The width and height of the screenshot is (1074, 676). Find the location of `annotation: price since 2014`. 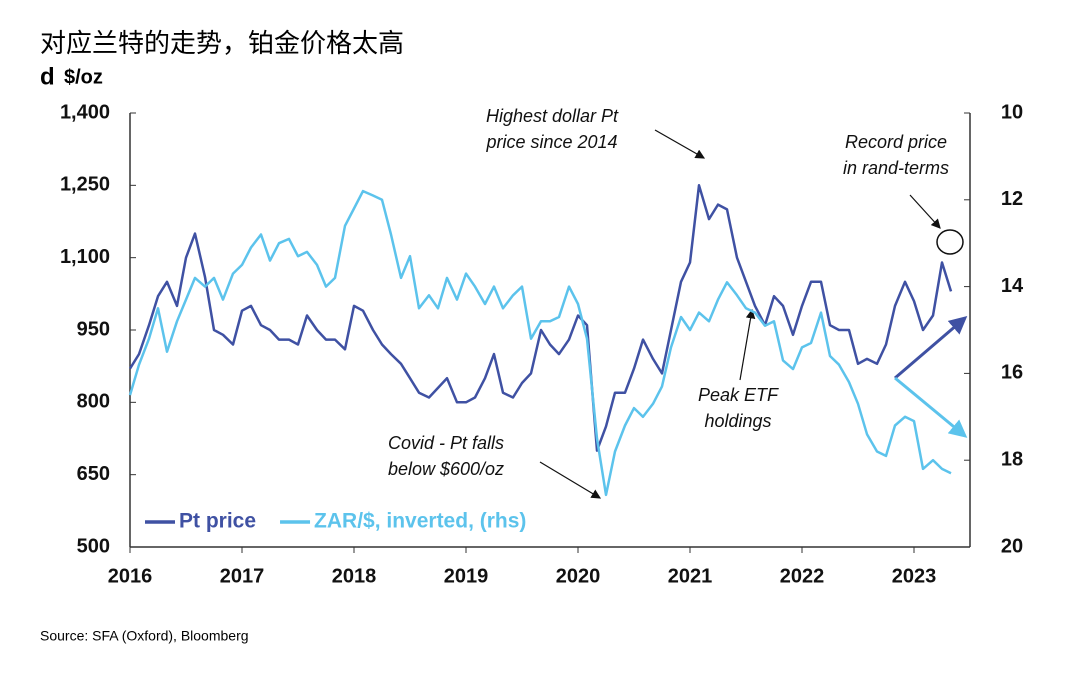

annotation: price since 2014 is located at coordinates (551, 142).